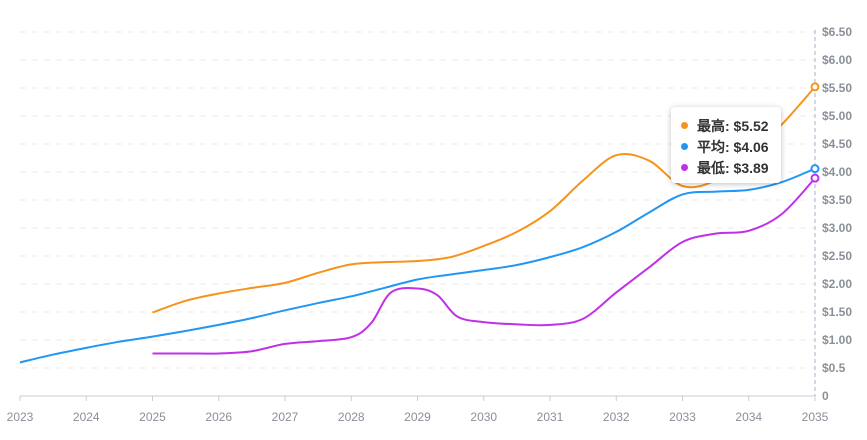  What do you see at coordinates (837, 228) in the screenshot?
I see `y-tick-label: $3.00` at bounding box center [837, 228].